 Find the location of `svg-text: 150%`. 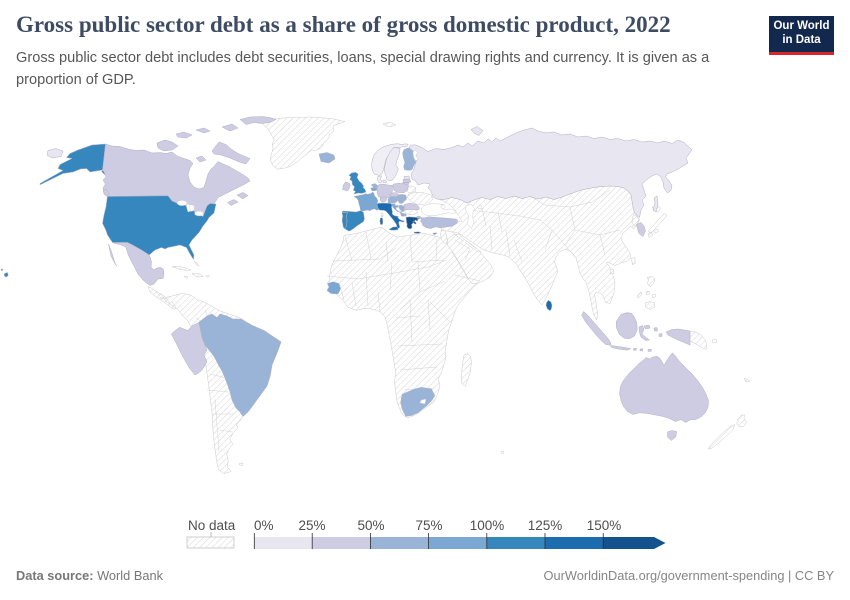

svg-text: 150% is located at coordinates (604, 525).